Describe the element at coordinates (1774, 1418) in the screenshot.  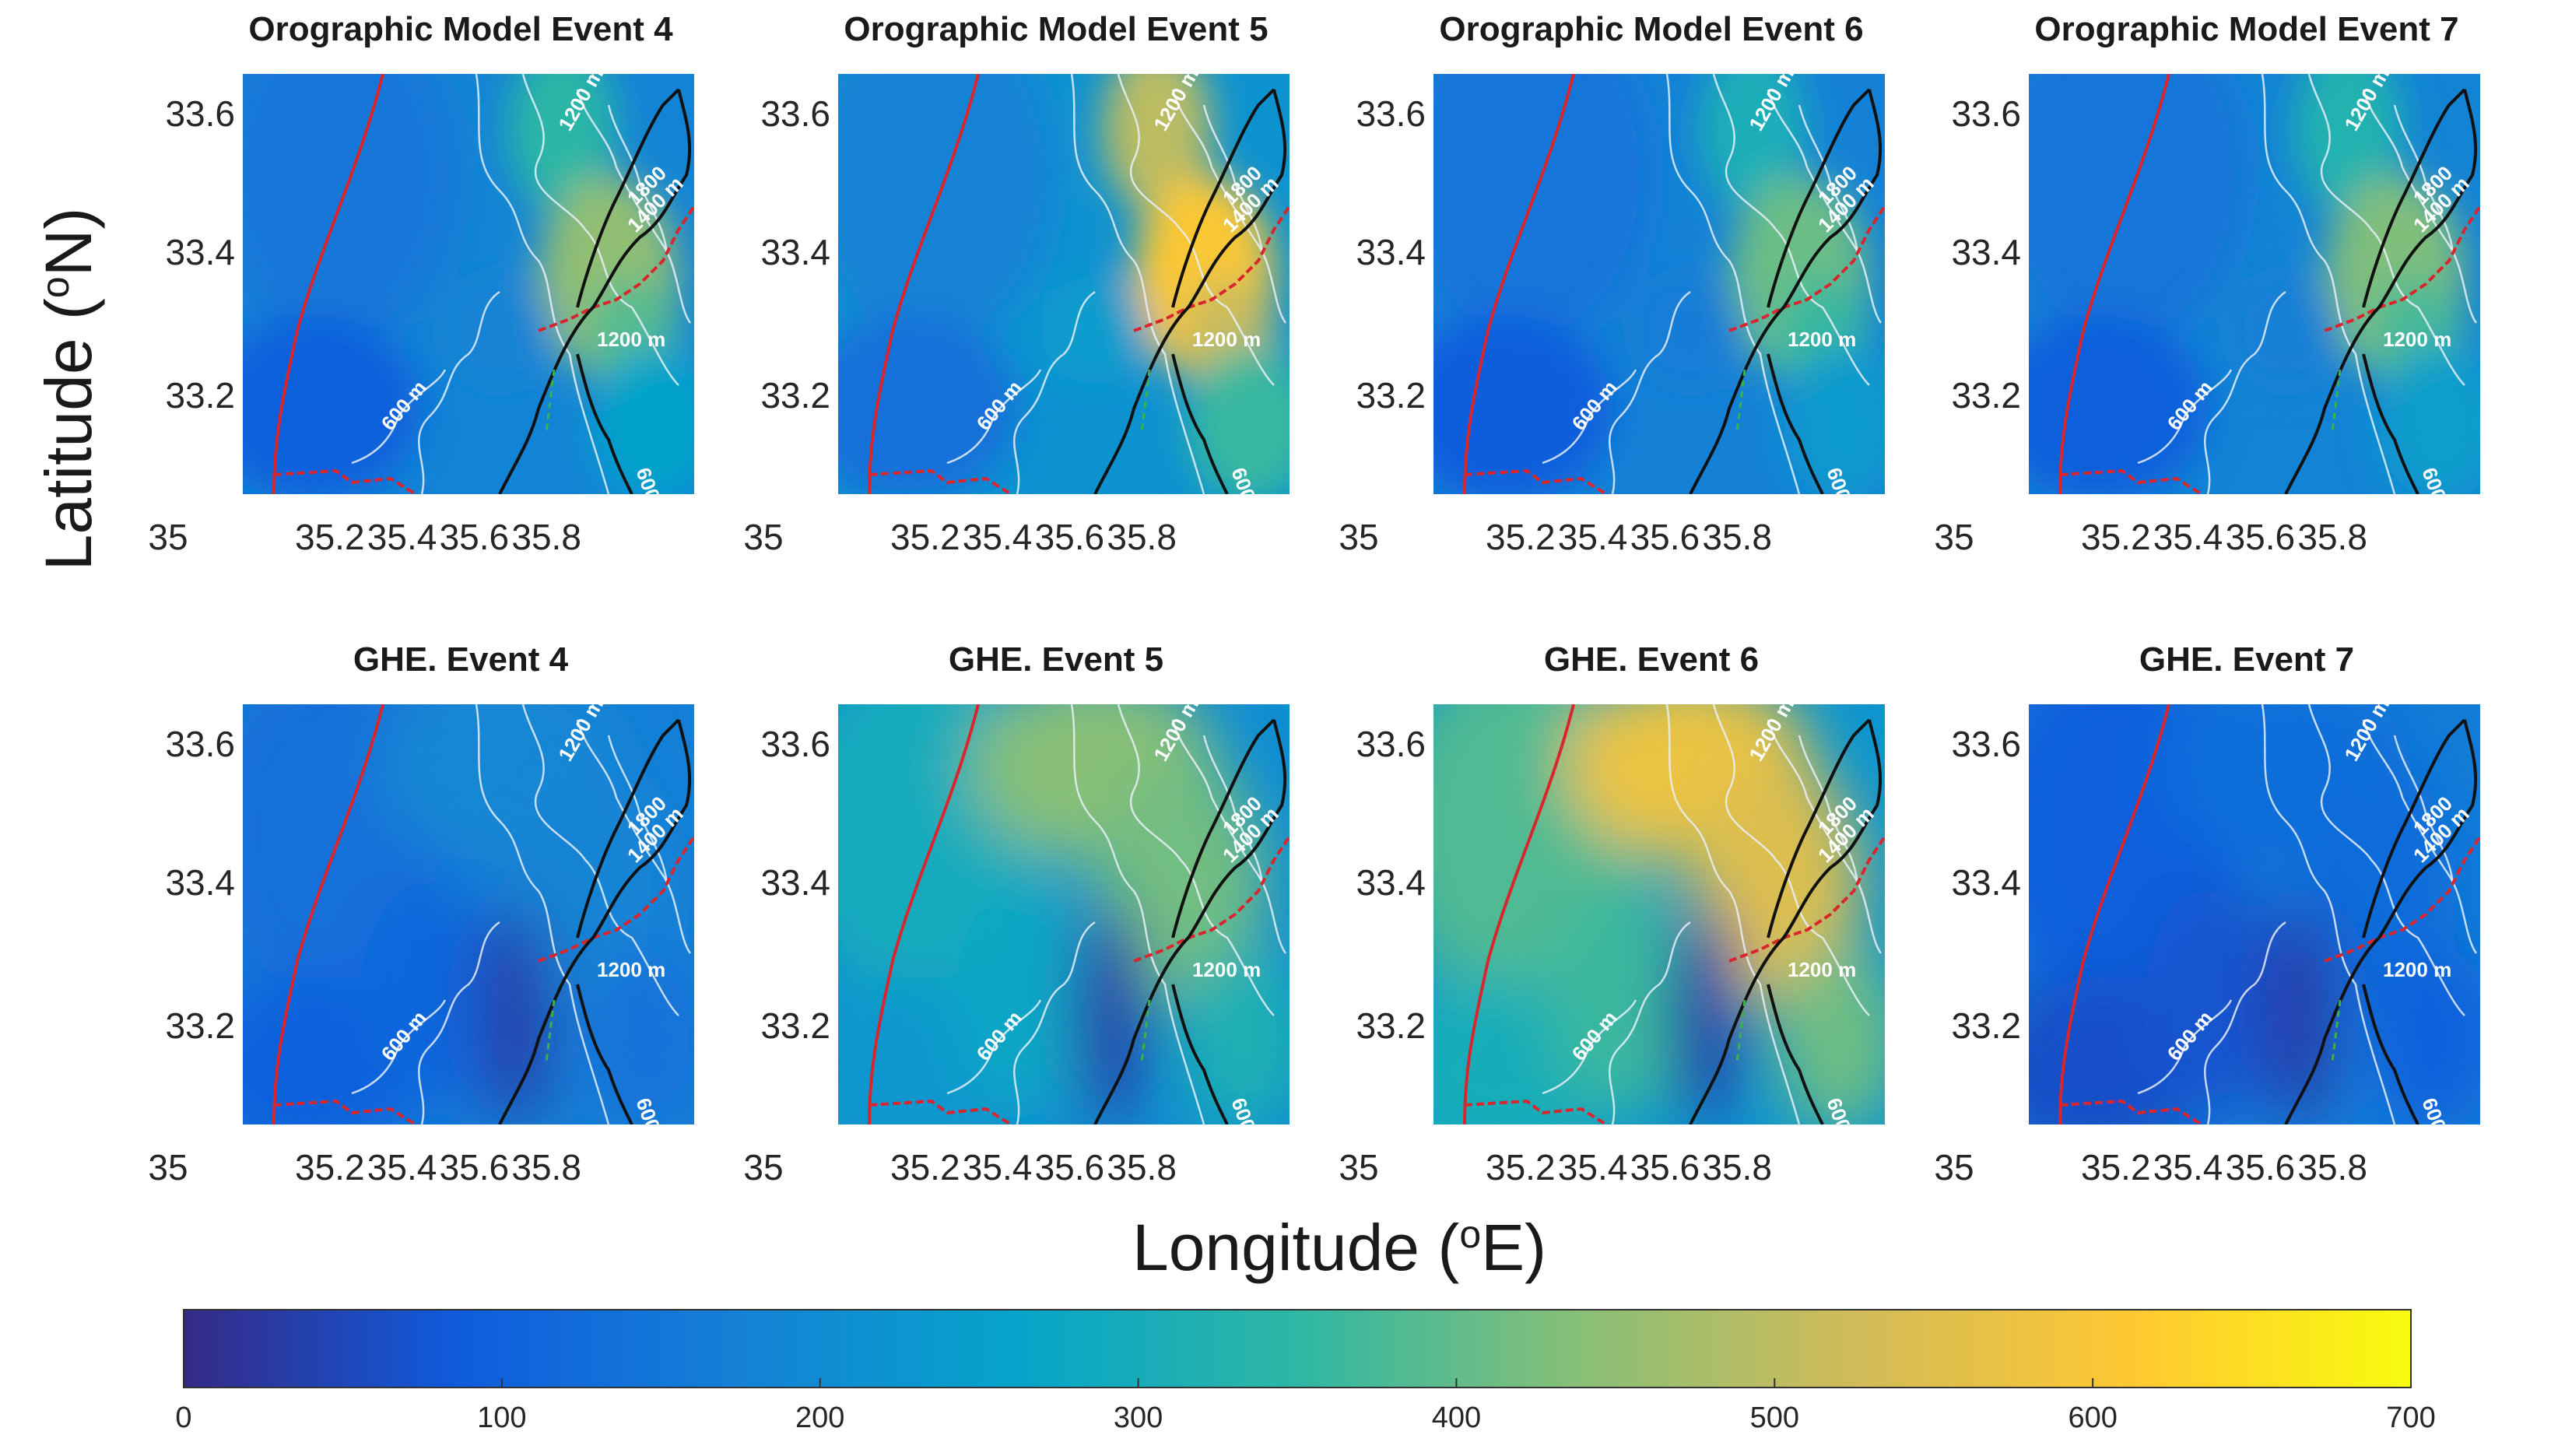
I see `colorbar-tick-label: 500` at that location.